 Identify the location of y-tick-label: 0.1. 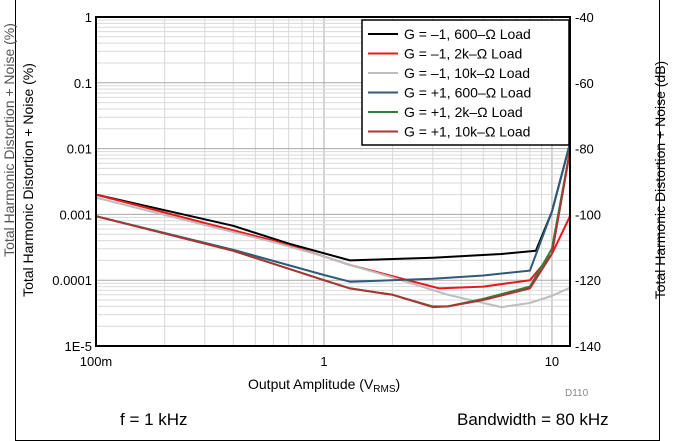
(83, 83).